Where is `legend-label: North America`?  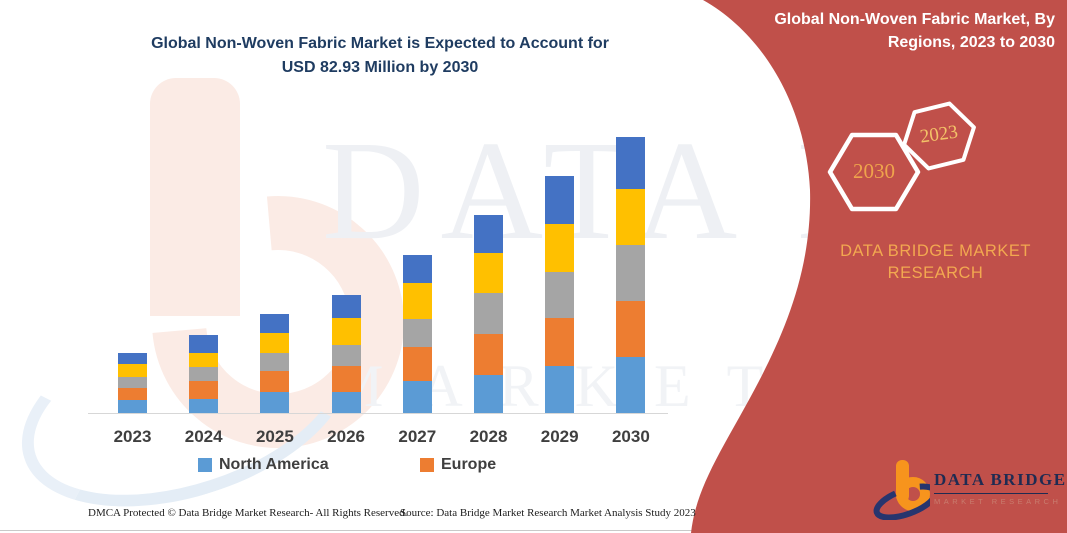
legend-label: North America is located at coordinates (274, 464).